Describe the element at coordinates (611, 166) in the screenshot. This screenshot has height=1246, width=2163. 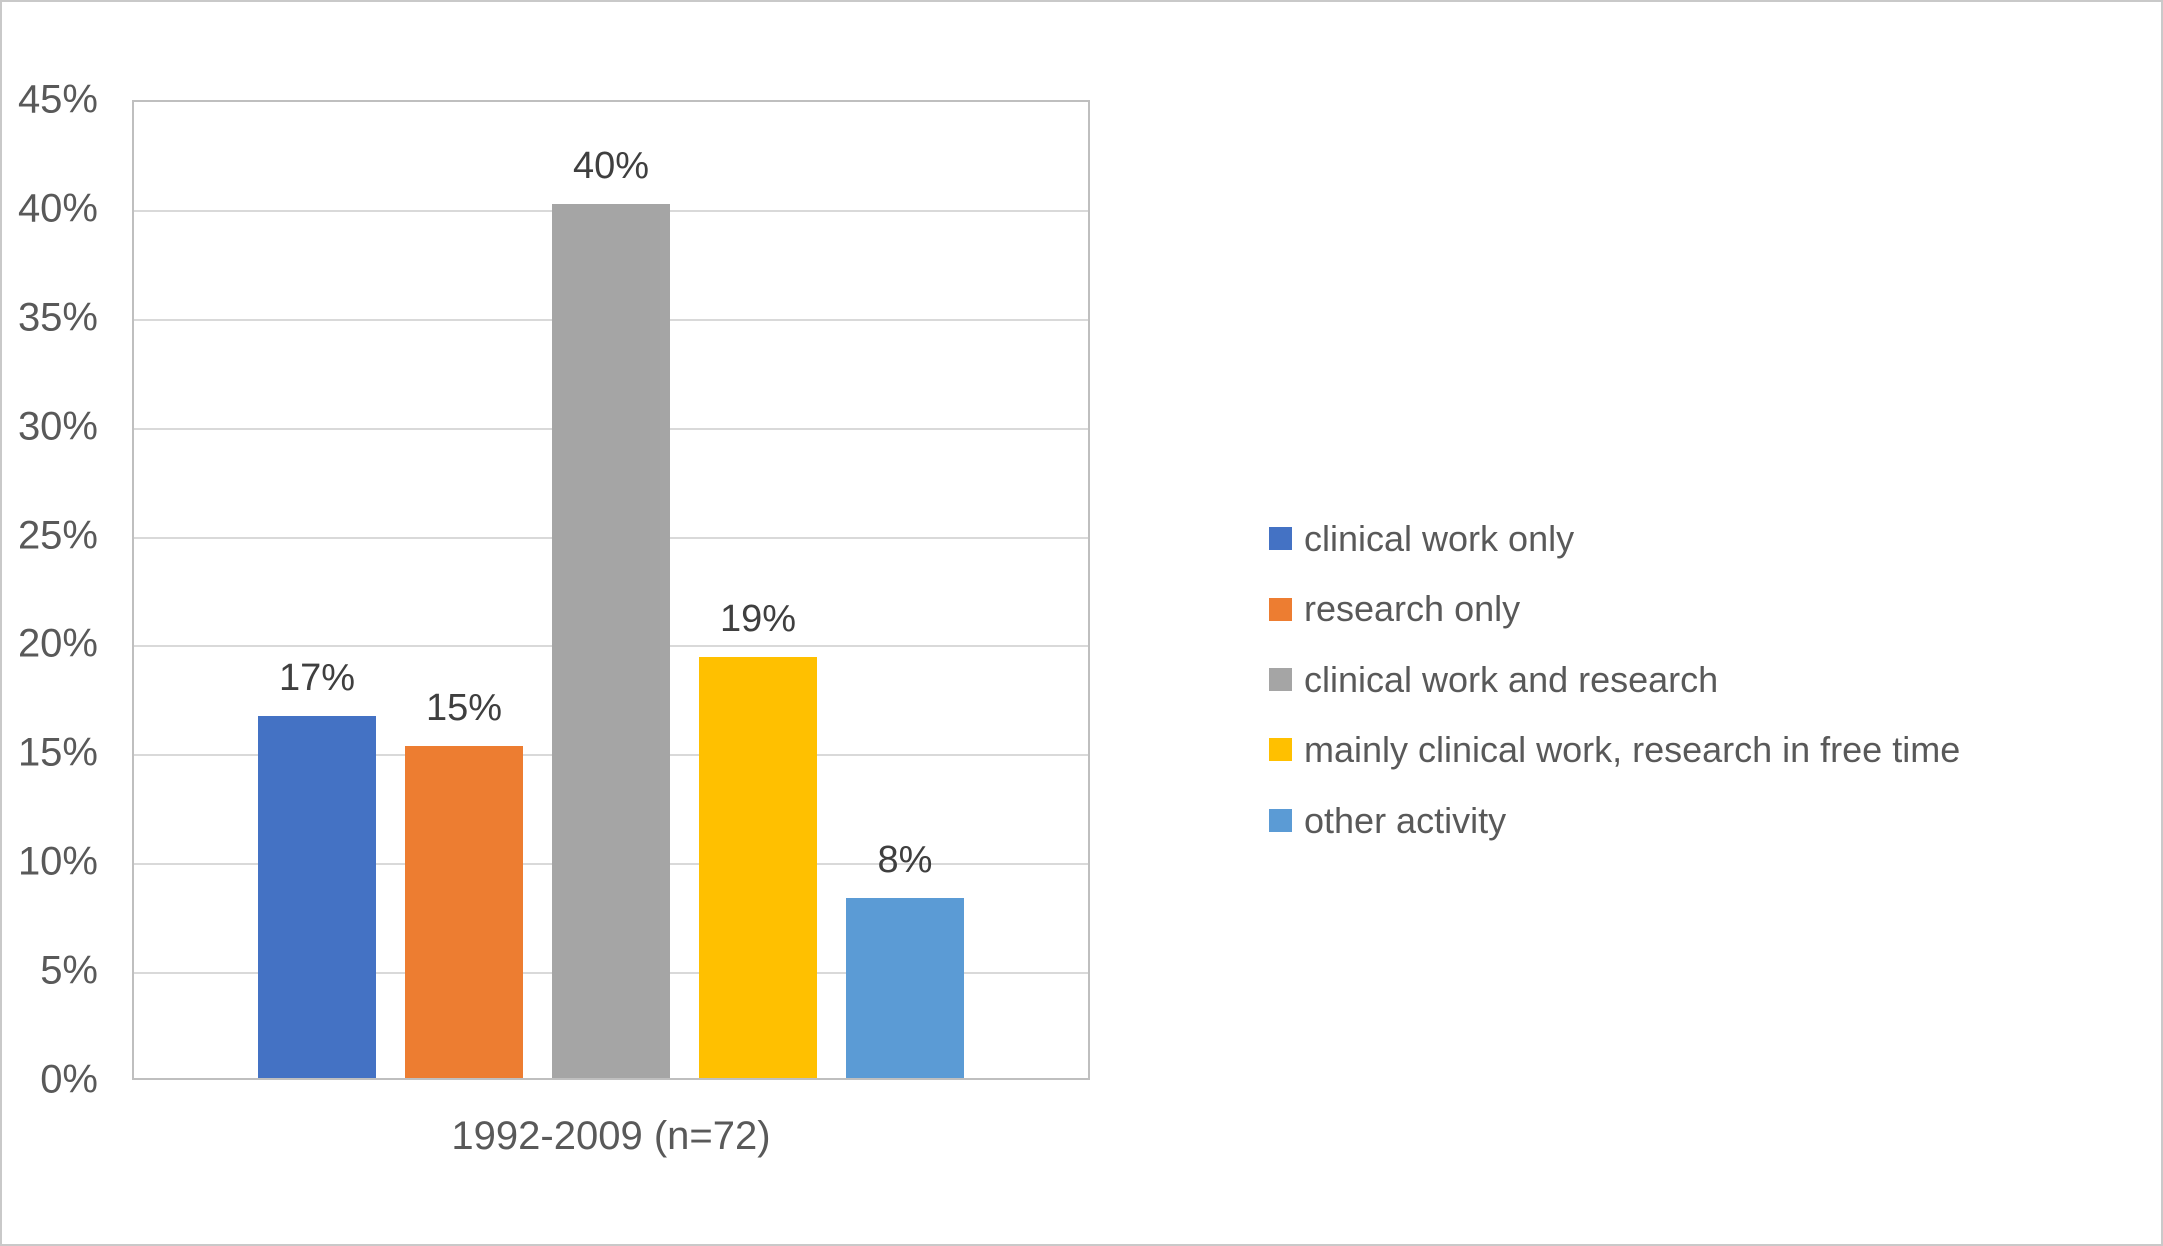
I see `bar-data-label: 40%` at that location.